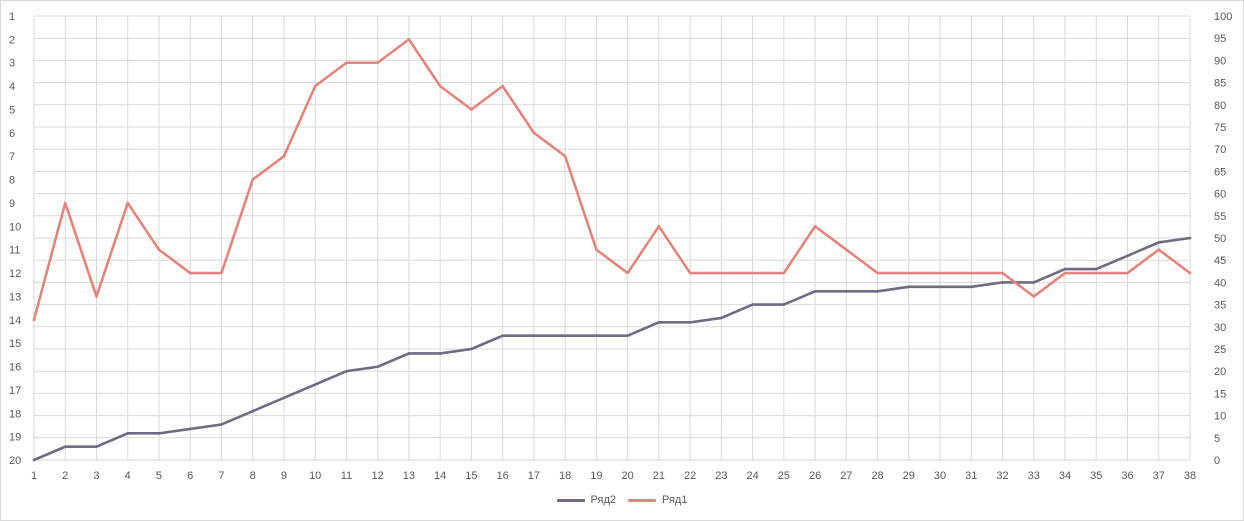  I want to click on right-axis-tick-label: 100, so click(1223, 17).